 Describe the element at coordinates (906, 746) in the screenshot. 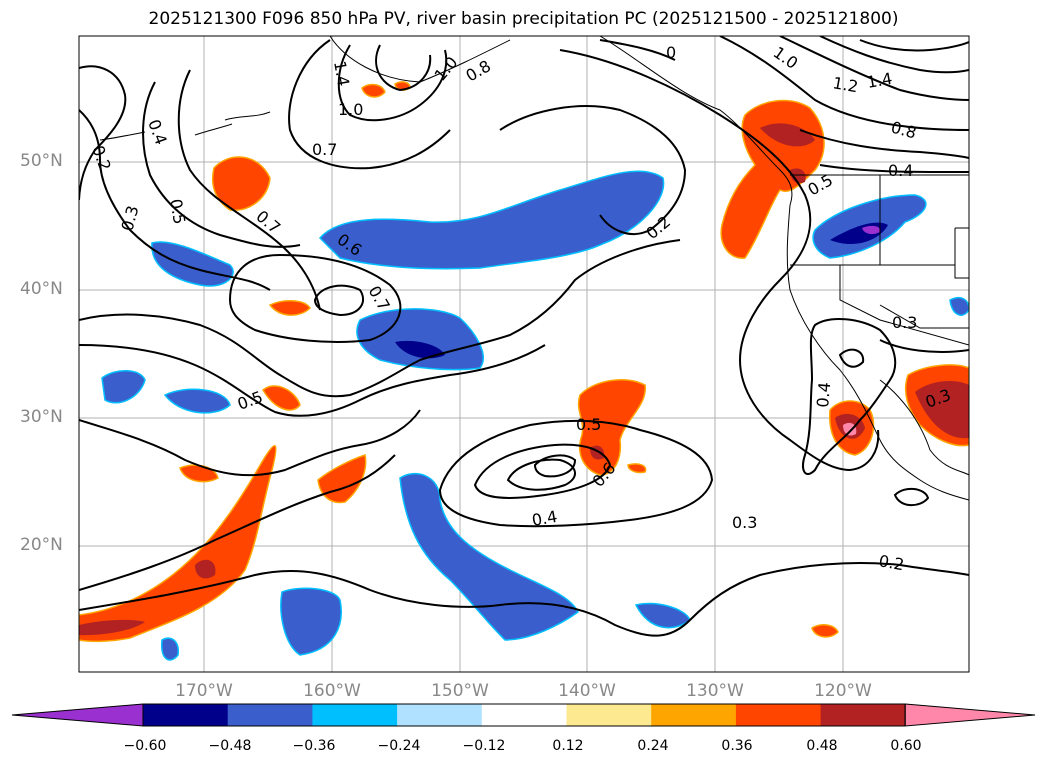

I see `colorbar-label: 0.60` at that location.